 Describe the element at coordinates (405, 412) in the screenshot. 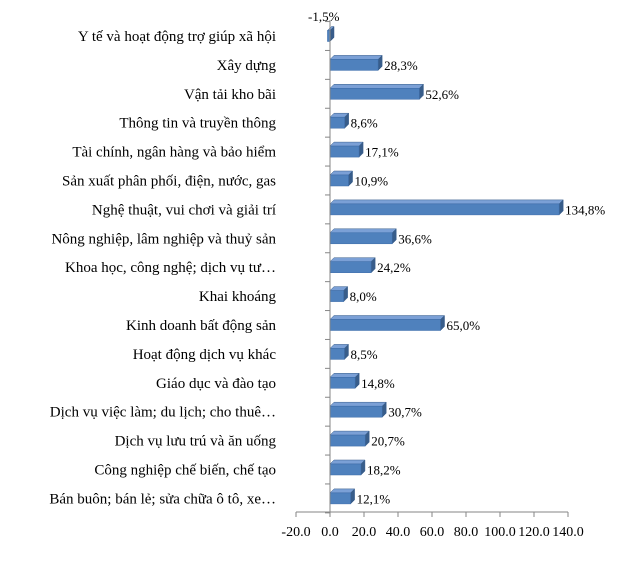

I see `data-label: 30,7%` at that location.